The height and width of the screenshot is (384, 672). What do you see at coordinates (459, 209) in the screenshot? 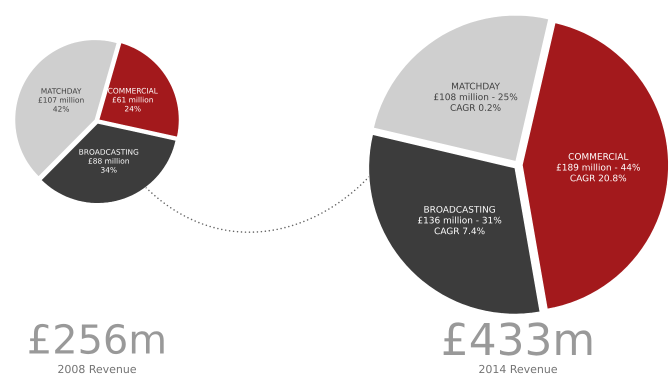
I see `slice-label: BROADCASTING` at bounding box center [459, 209].